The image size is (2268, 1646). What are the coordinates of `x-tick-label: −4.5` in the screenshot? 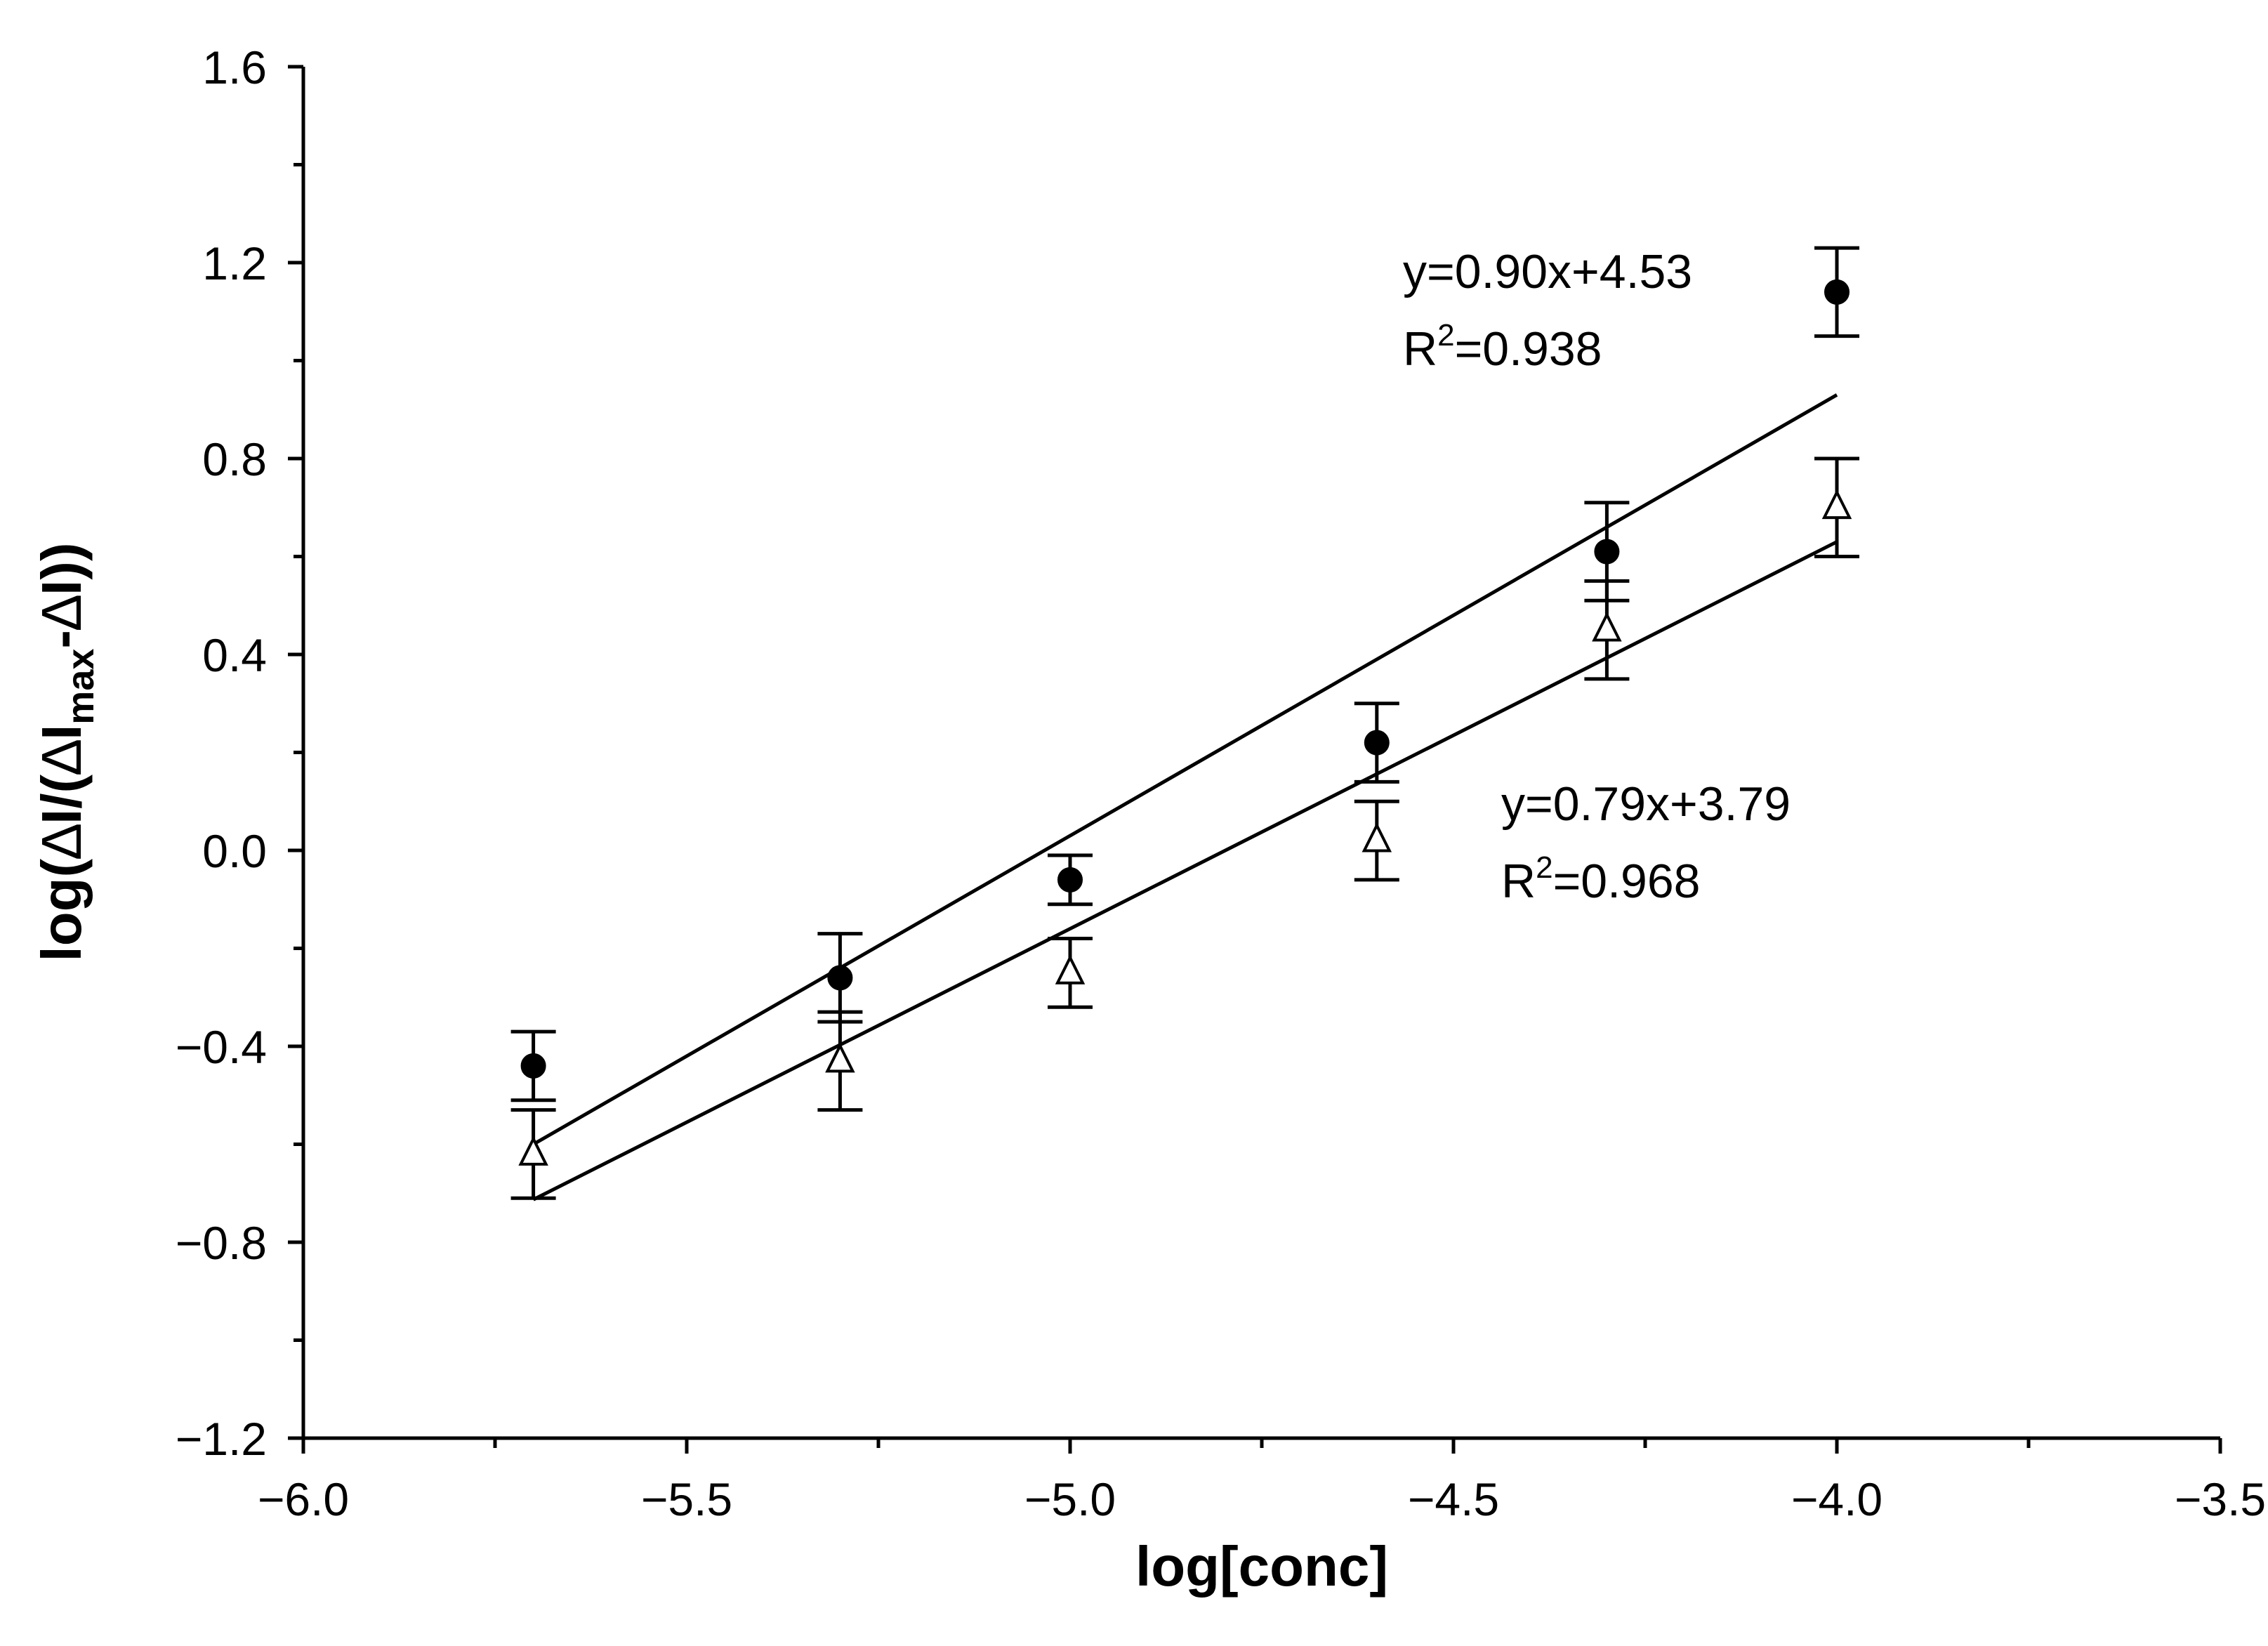 It's located at (1453, 1499).